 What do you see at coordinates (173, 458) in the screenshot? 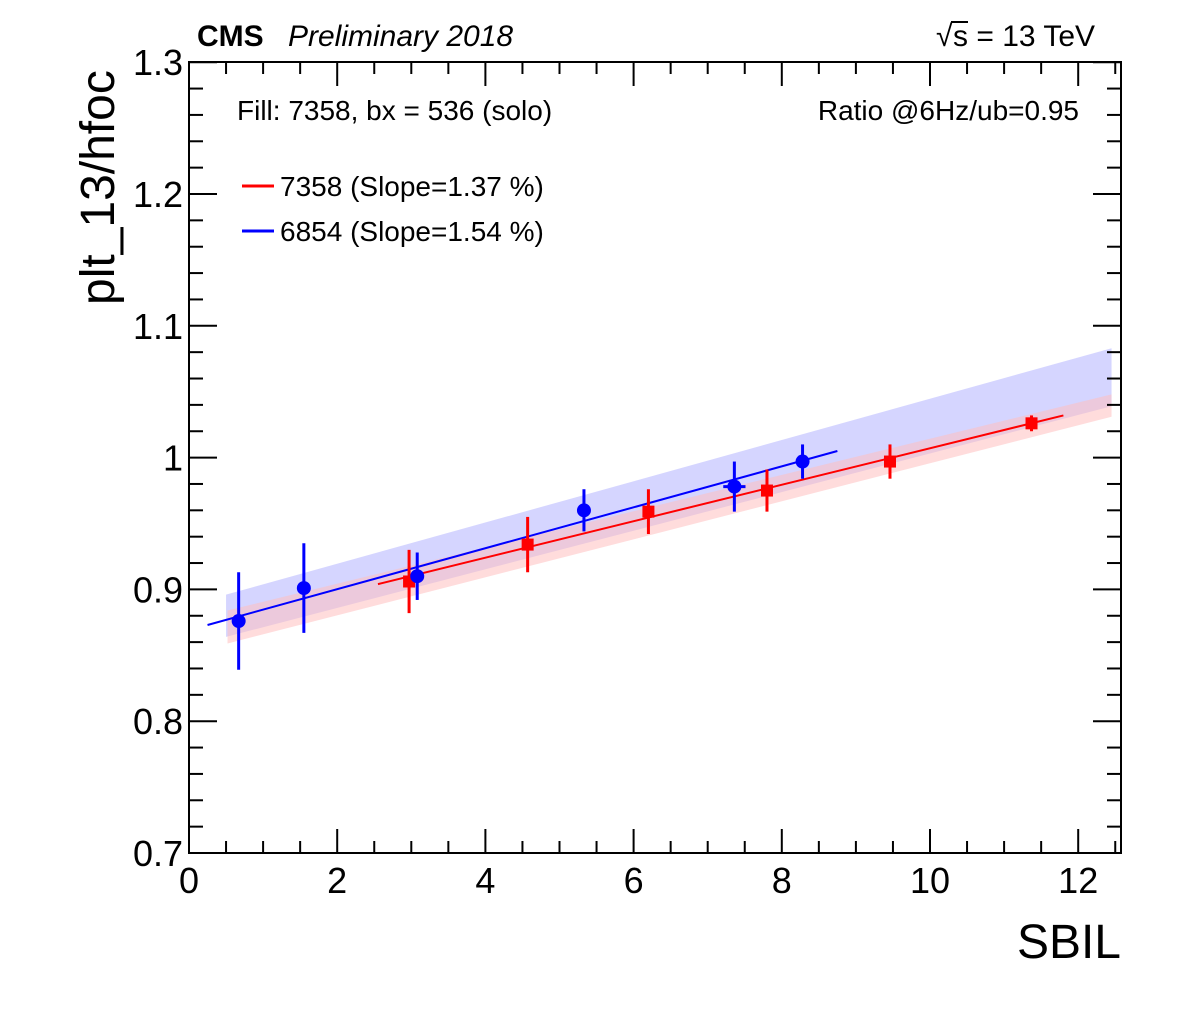
I see `y-tick-label: 1` at bounding box center [173, 458].